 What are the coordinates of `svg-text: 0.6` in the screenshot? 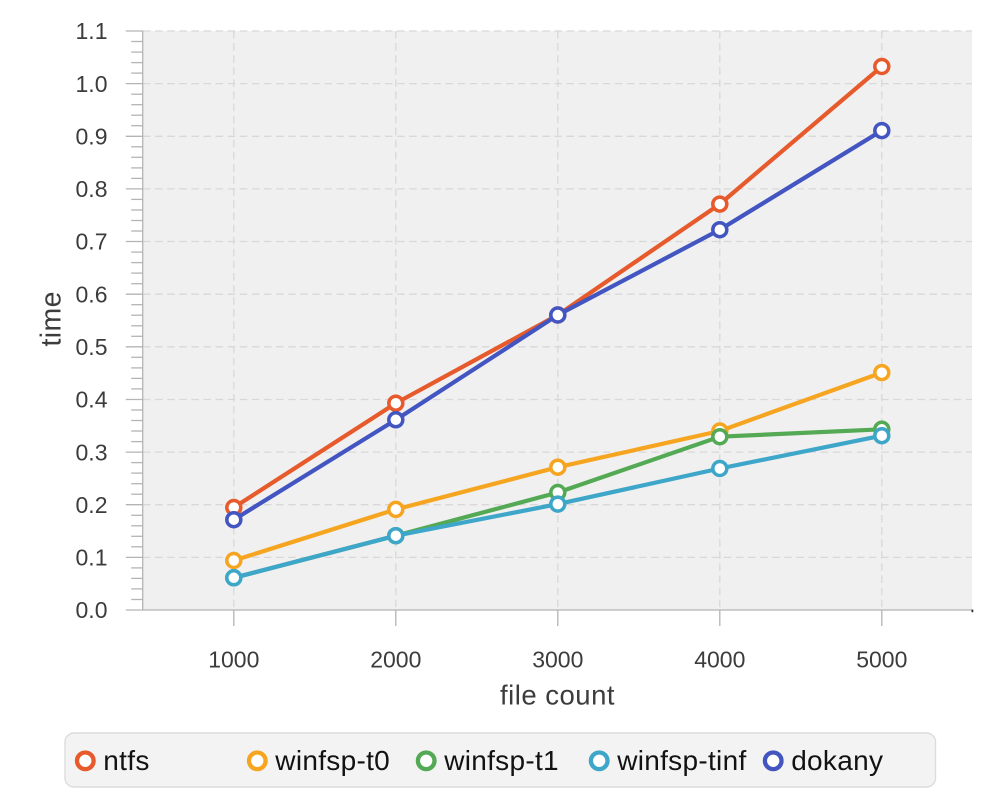 It's located at (92, 294).